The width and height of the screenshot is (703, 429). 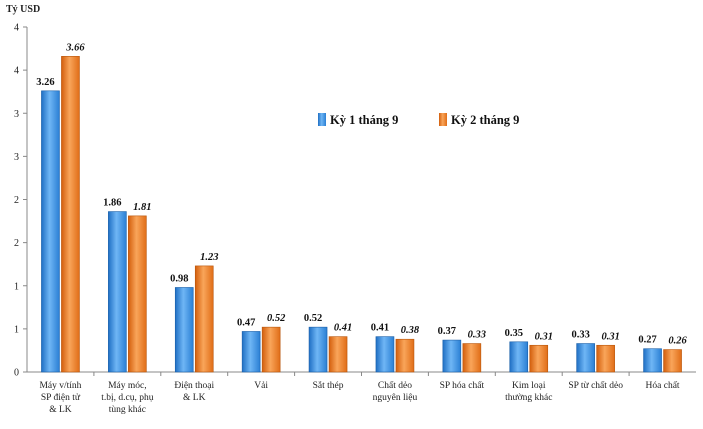 What do you see at coordinates (75, 47) in the screenshot?
I see `data-label: 3.66` at bounding box center [75, 47].